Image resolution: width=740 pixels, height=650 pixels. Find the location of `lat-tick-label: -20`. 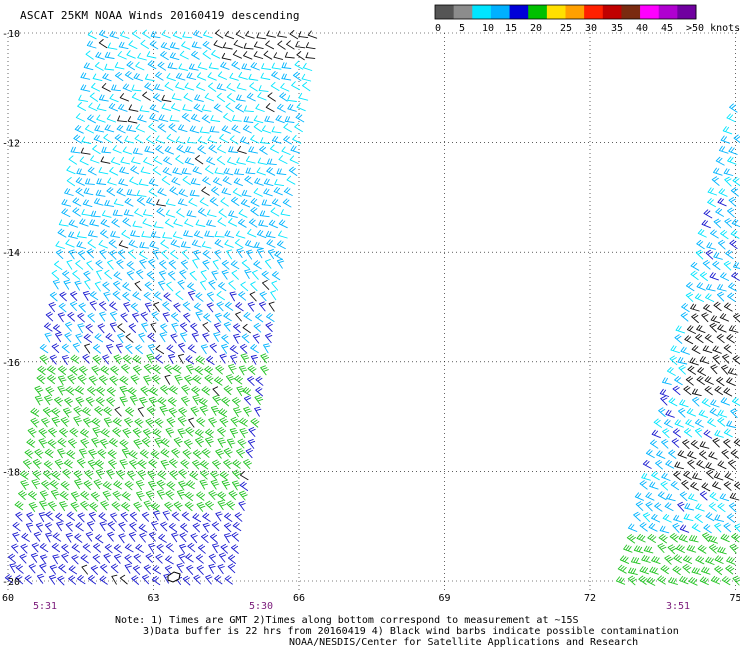

lat-tick-label: -20 is located at coordinates (11, 582).